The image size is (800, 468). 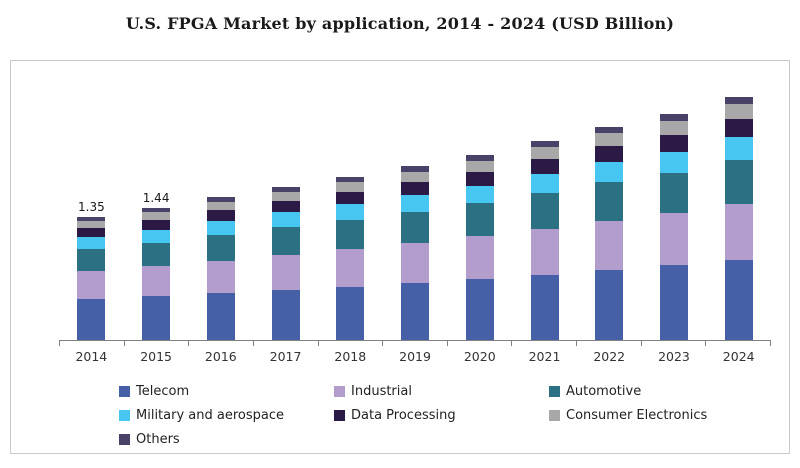 I want to click on x-axis-label-2021: 2021, so click(x=544, y=356).